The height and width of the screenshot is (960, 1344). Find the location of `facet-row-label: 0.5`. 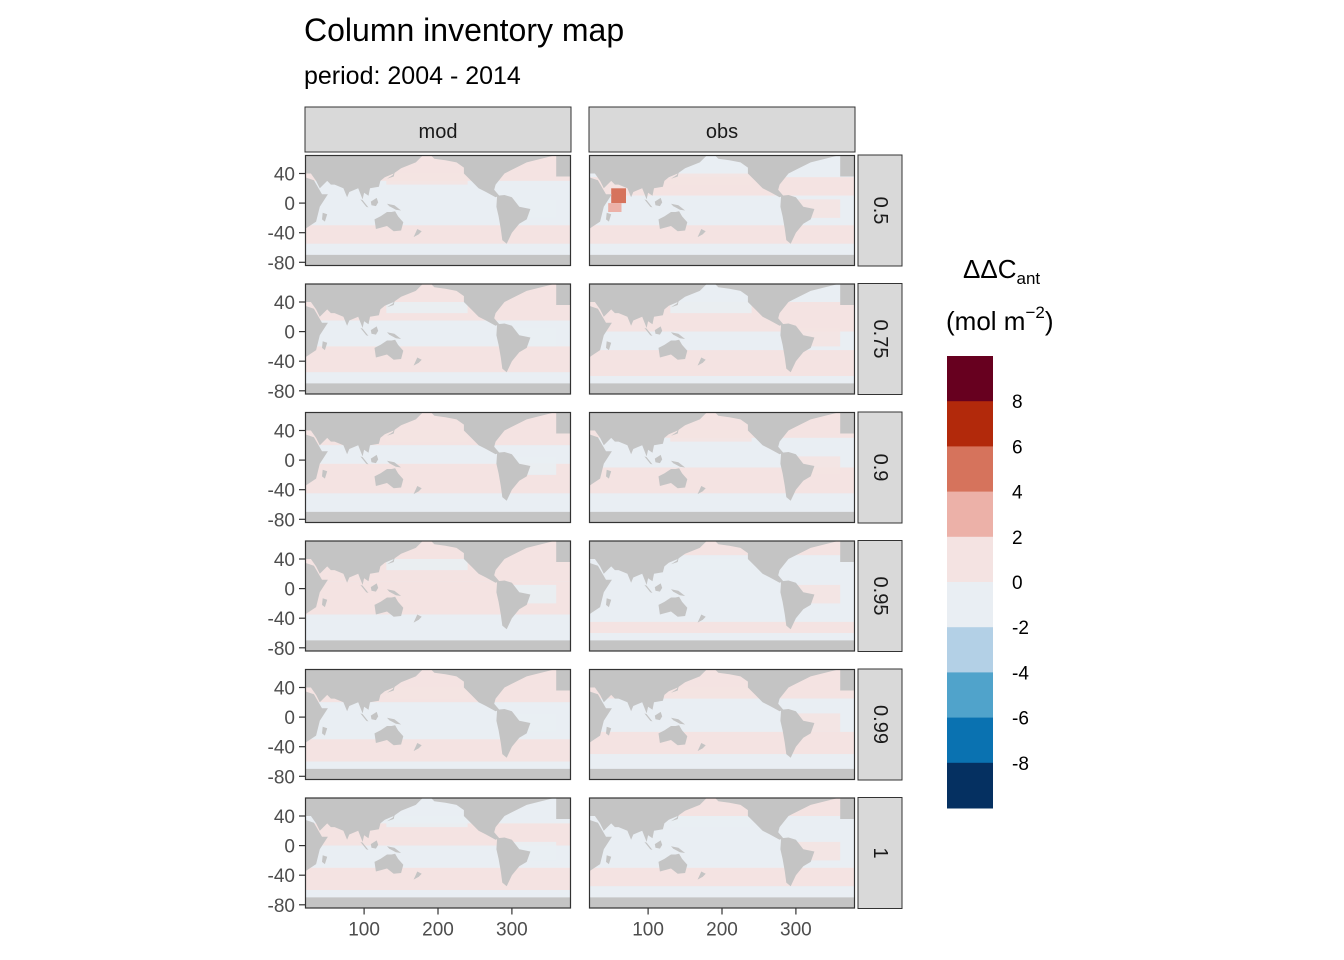

facet-row-label: 0.5 is located at coordinates (880, 211).